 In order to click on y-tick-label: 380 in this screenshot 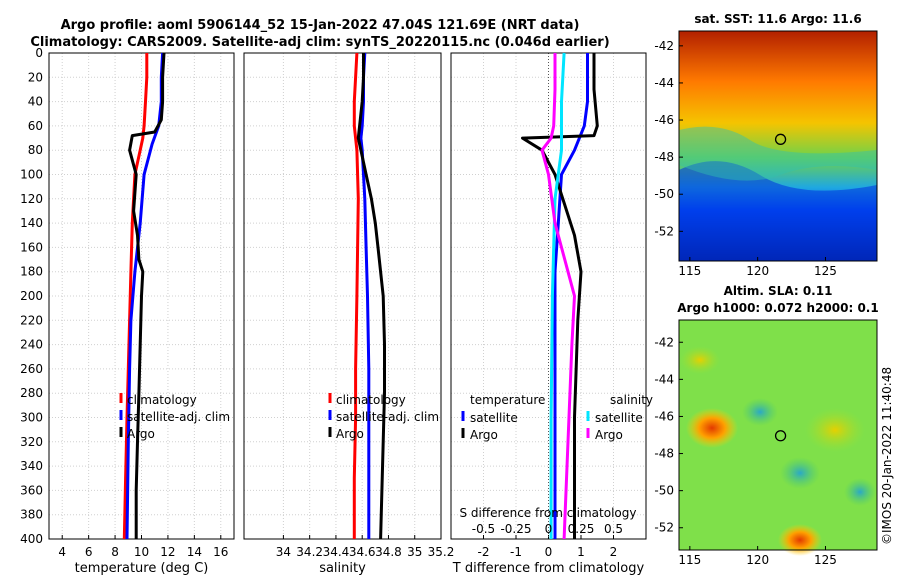, I will do `click(31, 515)`.